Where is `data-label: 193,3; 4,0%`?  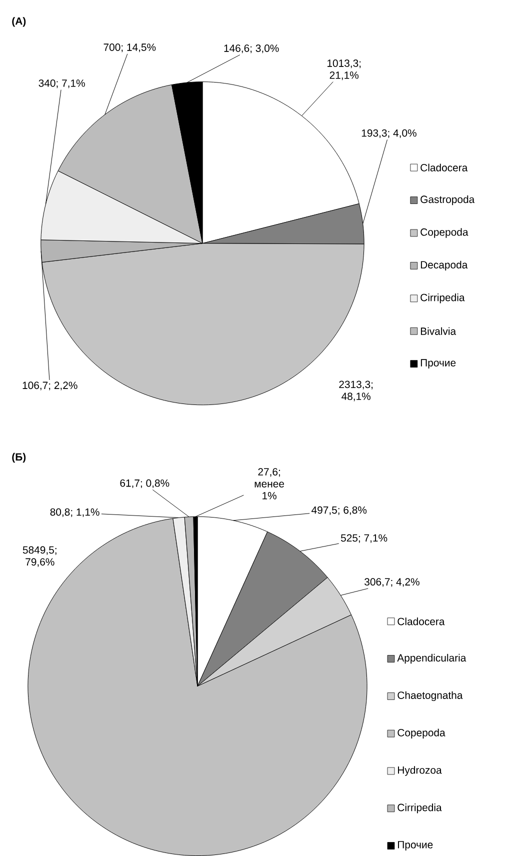 data-label: 193,3; 4,0% is located at coordinates (389, 133).